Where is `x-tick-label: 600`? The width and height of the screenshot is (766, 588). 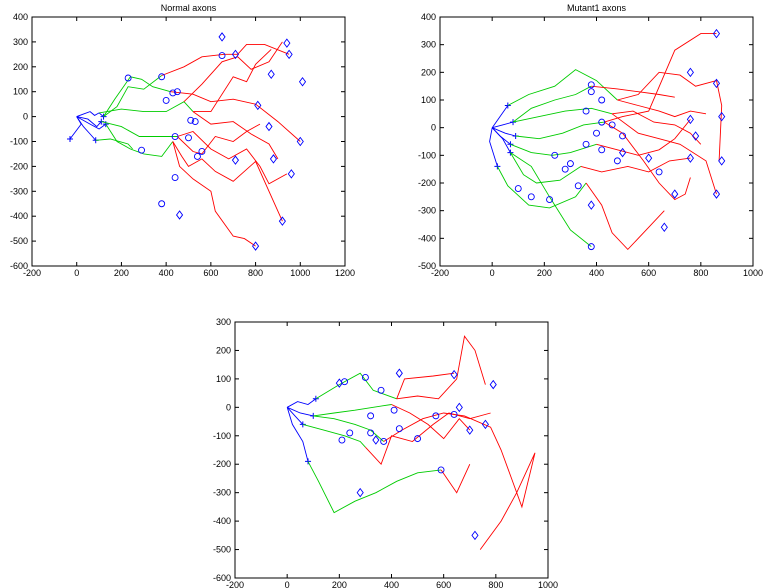
x-tick-label: 600 is located at coordinates (210, 273).